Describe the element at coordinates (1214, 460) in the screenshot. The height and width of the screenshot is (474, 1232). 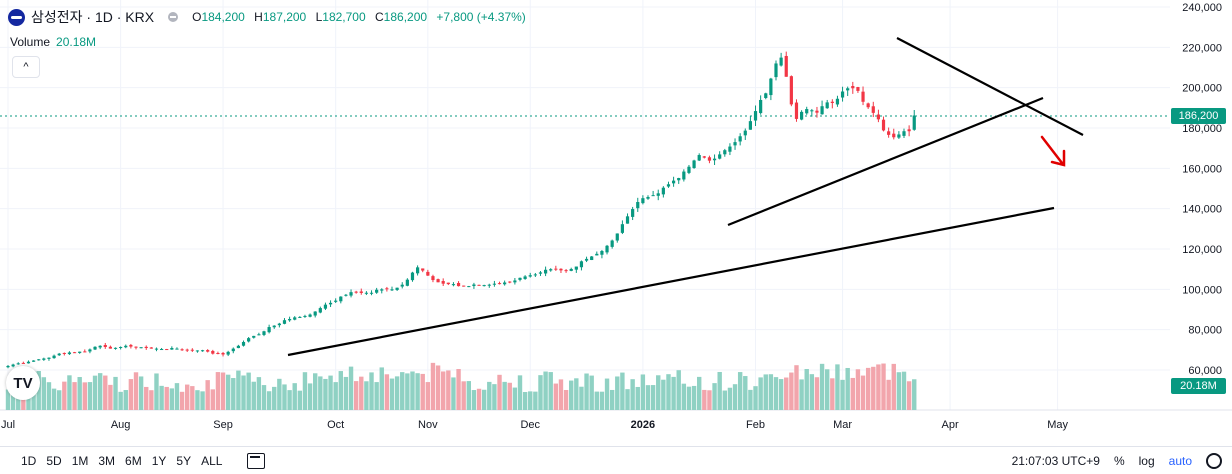
I see `settings-gear-icon` at that location.